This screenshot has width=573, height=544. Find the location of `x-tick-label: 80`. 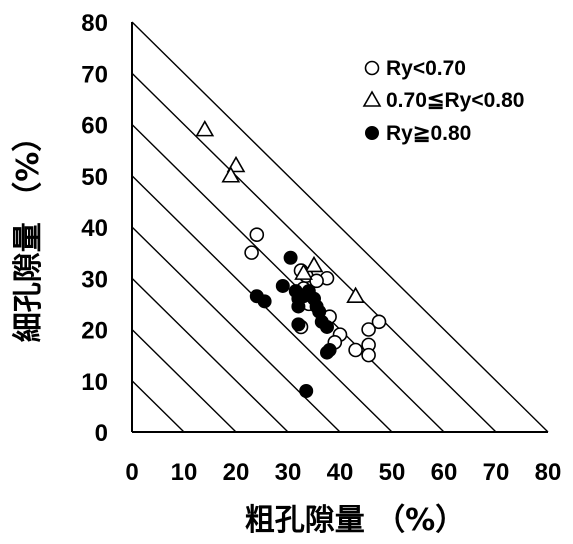

x-tick-label: 80 is located at coordinates (548, 472).